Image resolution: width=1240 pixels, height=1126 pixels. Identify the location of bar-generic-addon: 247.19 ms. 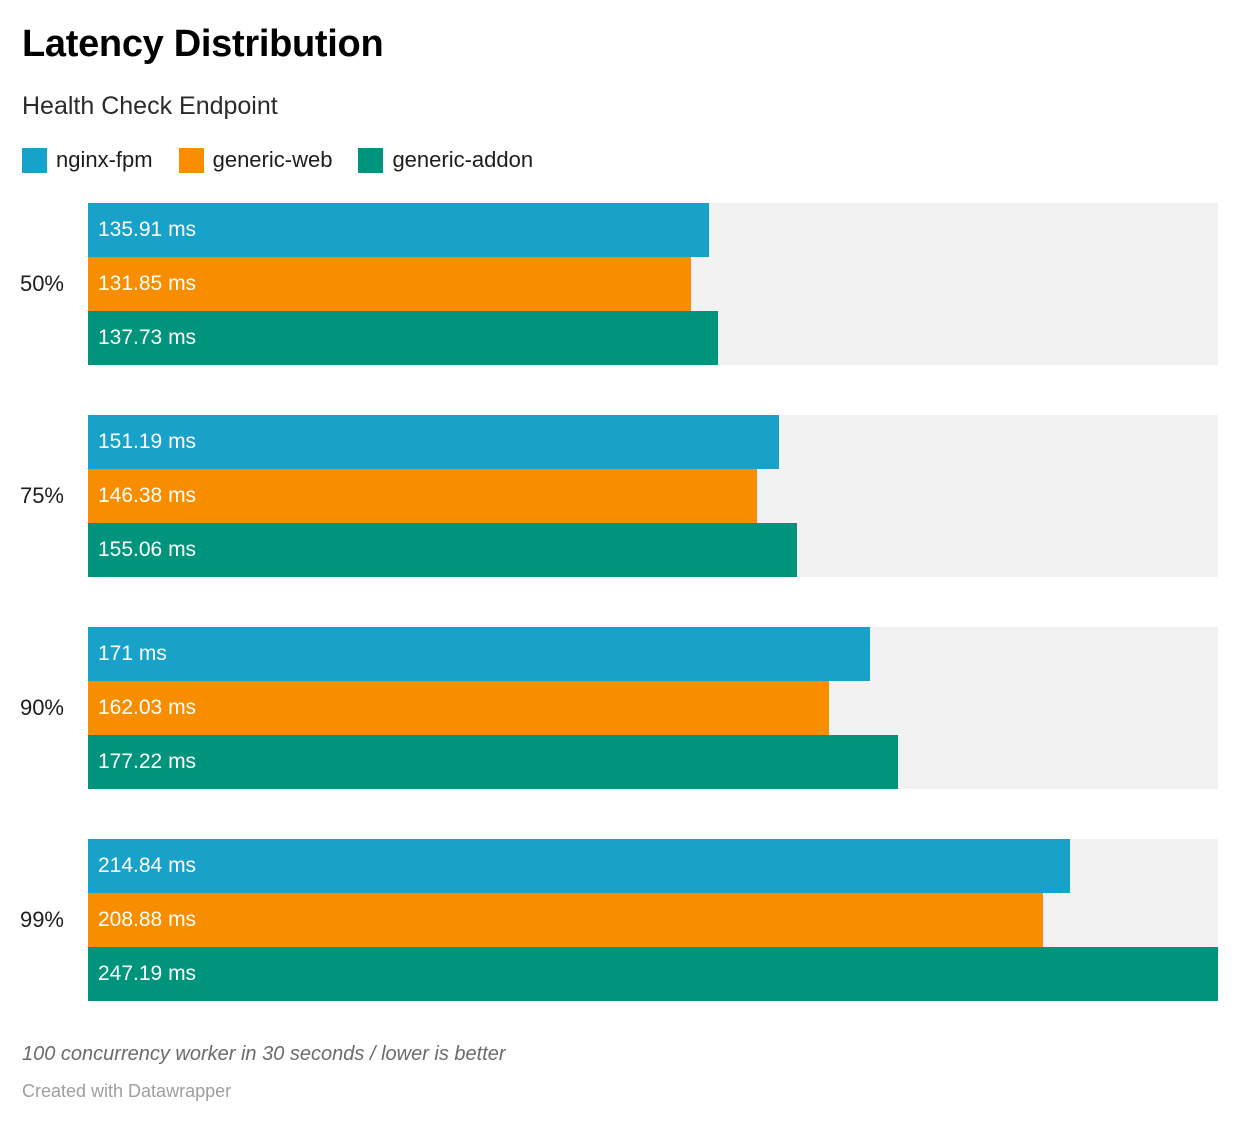
(653, 974).